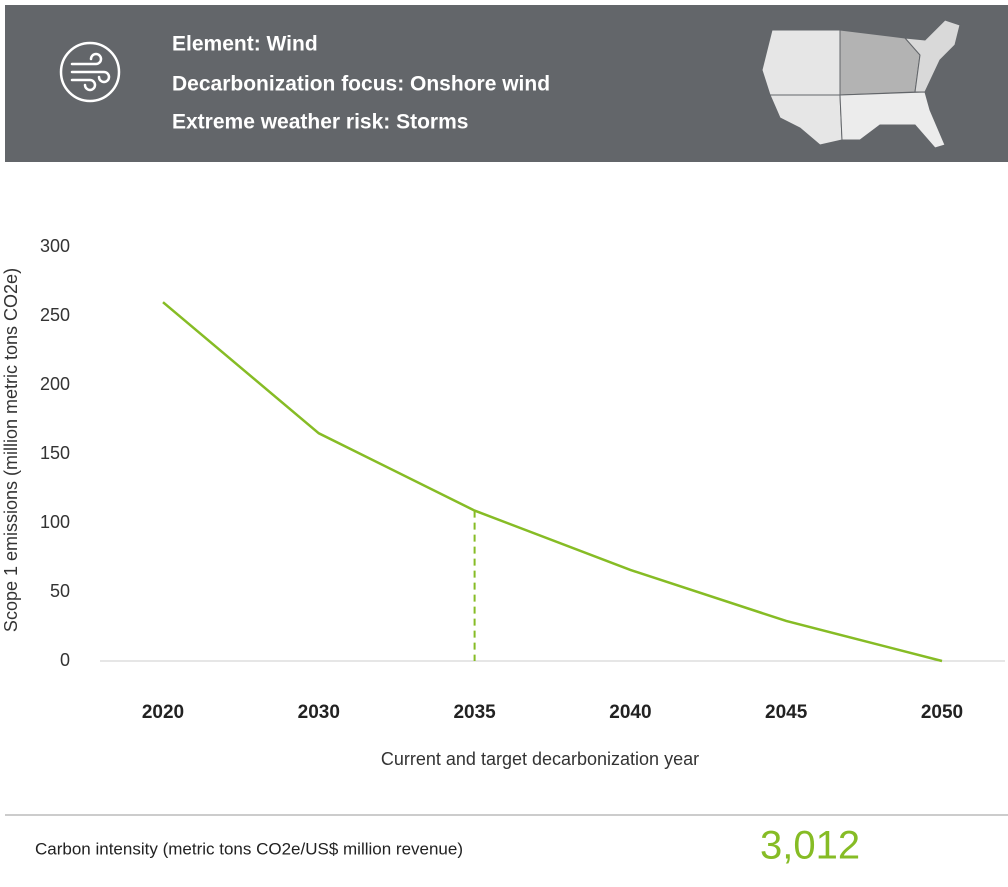 Image resolution: width=1008 pixels, height=887 pixels. I want to click on y-tick-label: 200, so click(55, 384).